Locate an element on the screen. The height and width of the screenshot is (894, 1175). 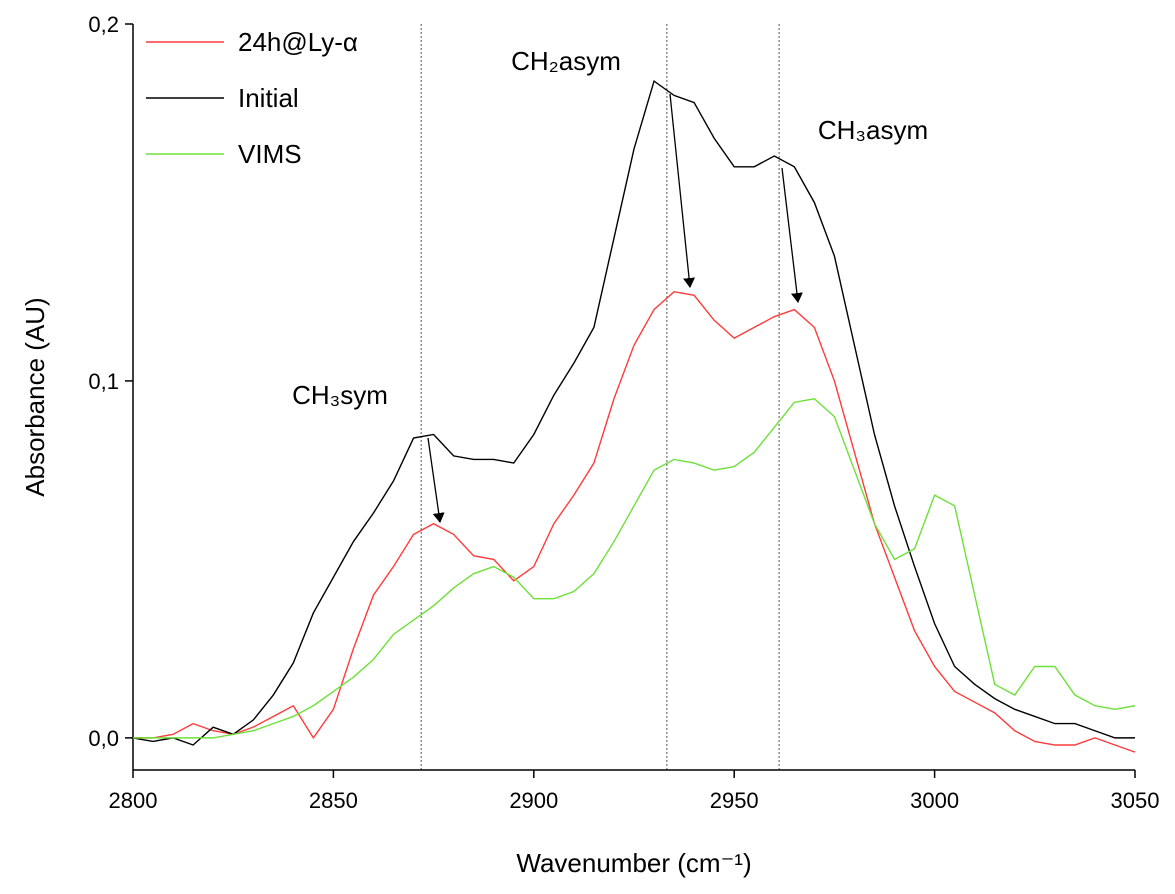
x-tick-label: 3000 is located at coordinates (934, 800).